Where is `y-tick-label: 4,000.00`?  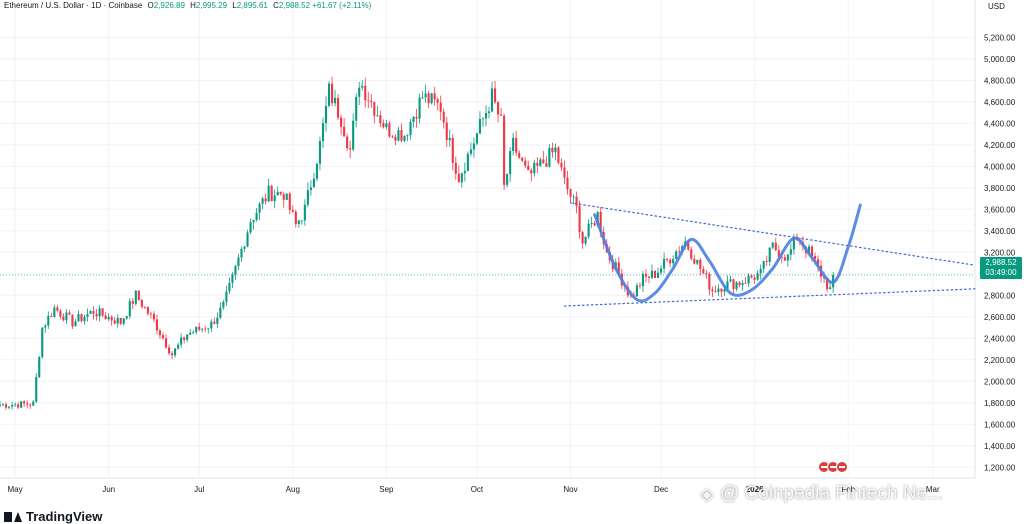 y-tick-label: 4,000.00 is located at coordinates (1000, 166).